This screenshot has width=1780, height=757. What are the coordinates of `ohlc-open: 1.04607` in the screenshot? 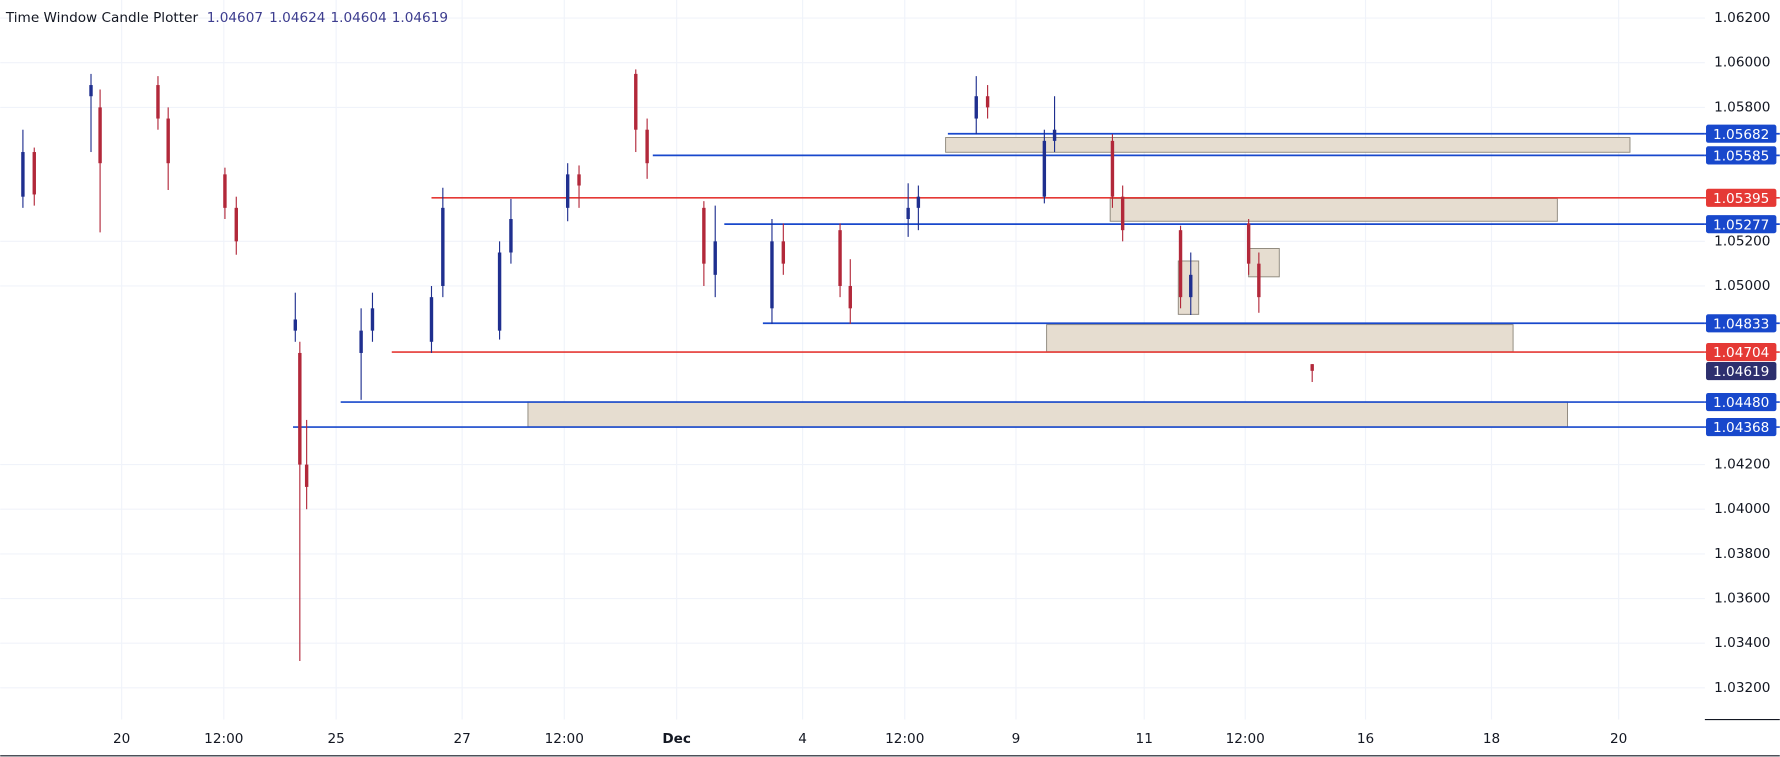 It's located at (235, 18).